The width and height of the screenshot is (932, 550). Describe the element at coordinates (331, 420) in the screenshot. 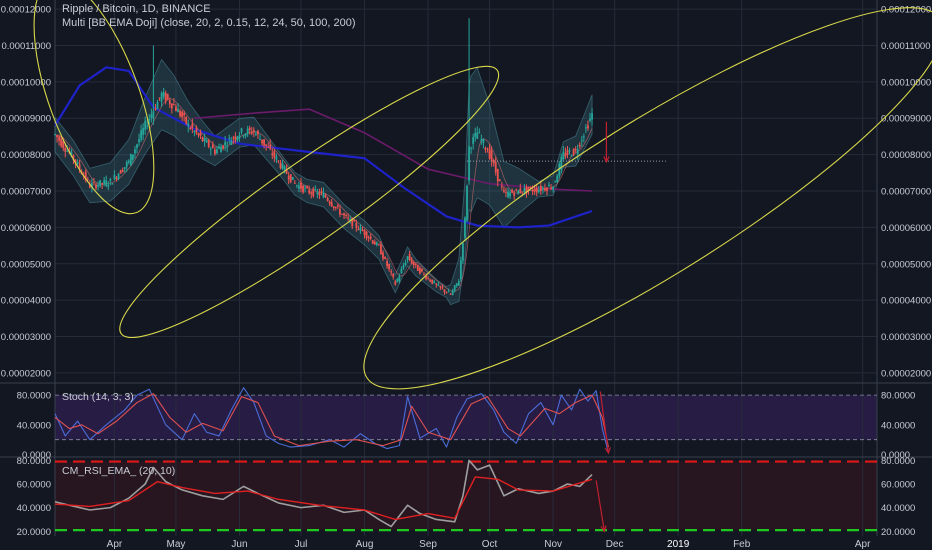

I see `stoch-k-line` at that location.